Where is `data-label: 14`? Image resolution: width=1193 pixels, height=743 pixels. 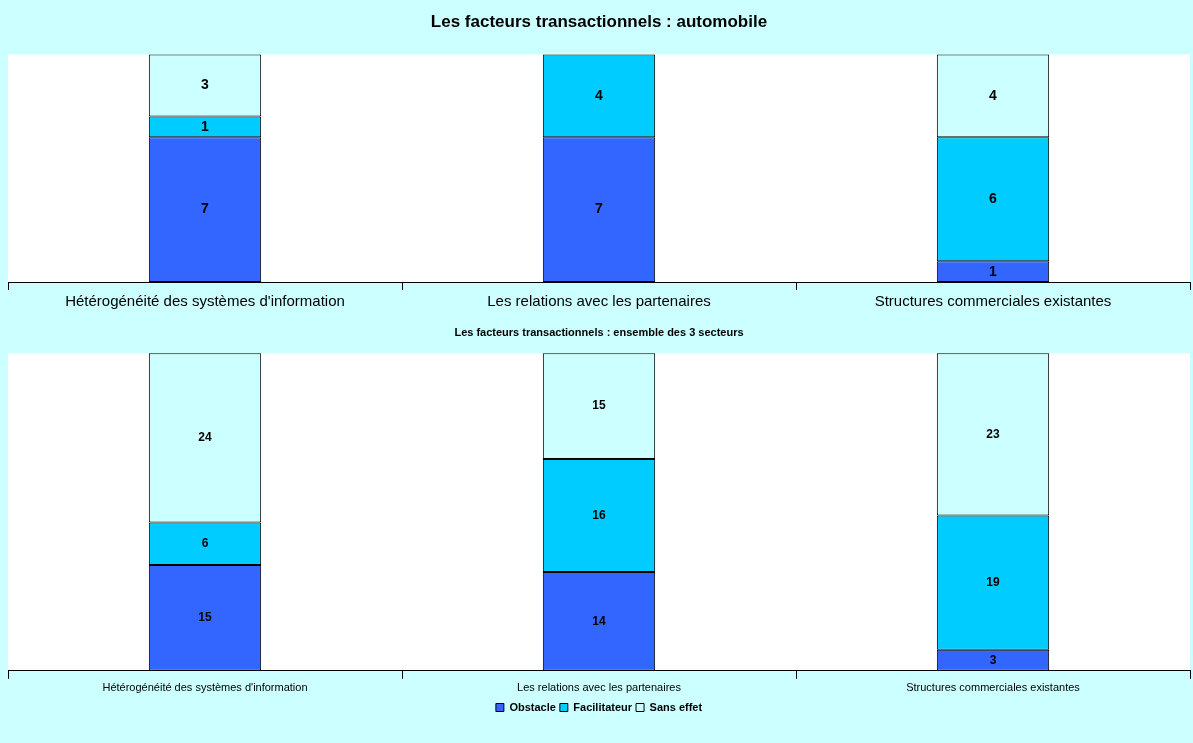 data-label: 14 is located at coordinates (599, 620).